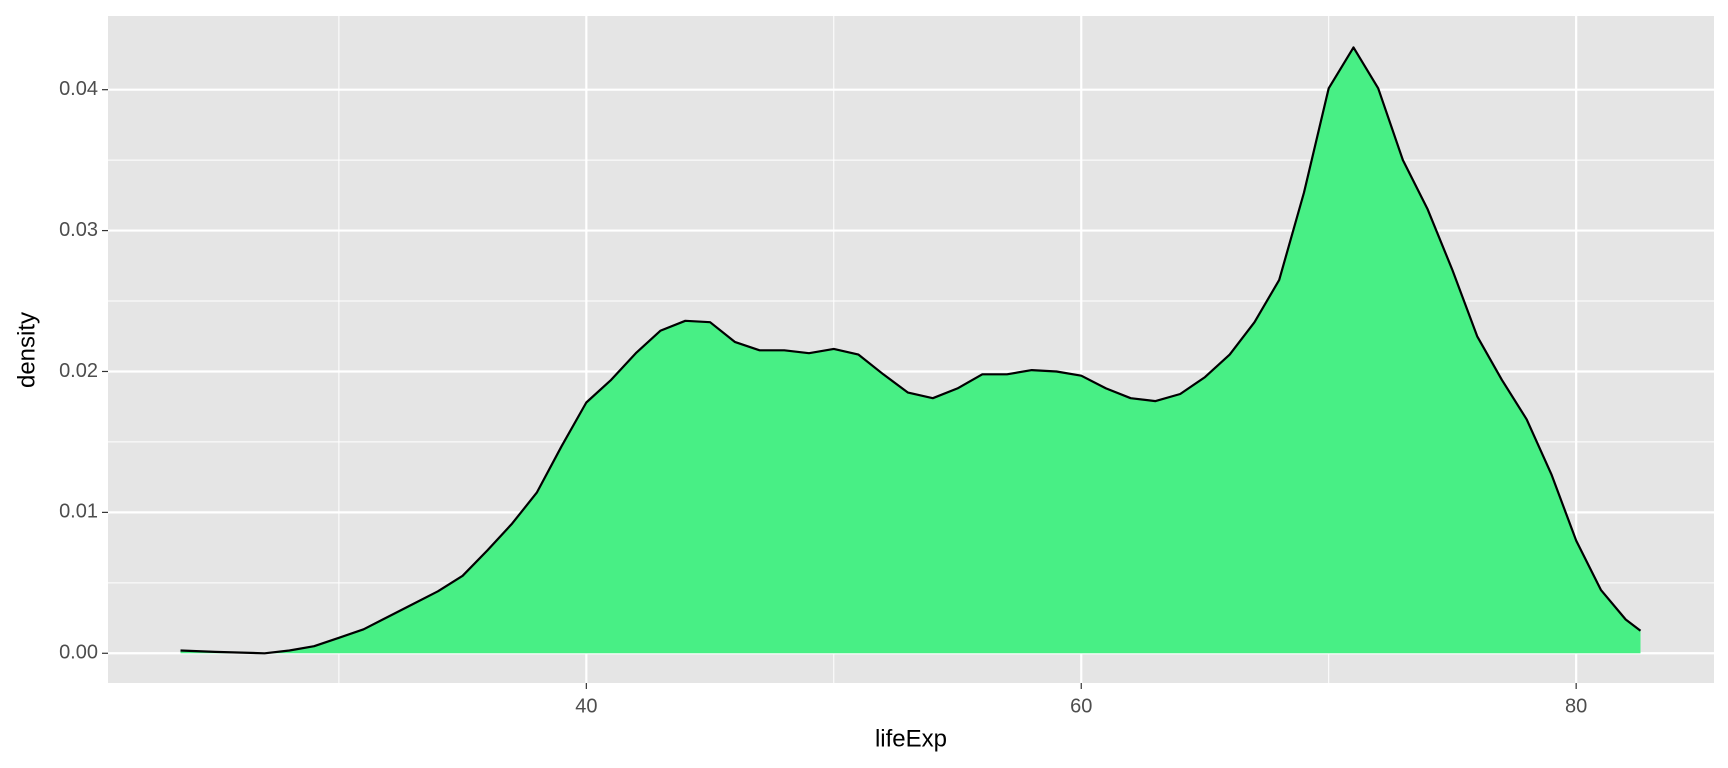 This screenshot has height=768, width=1728. Describe the element at coordinates (78, 512) in the screenshot. I see `y-tick-label: 0.01` at that location.